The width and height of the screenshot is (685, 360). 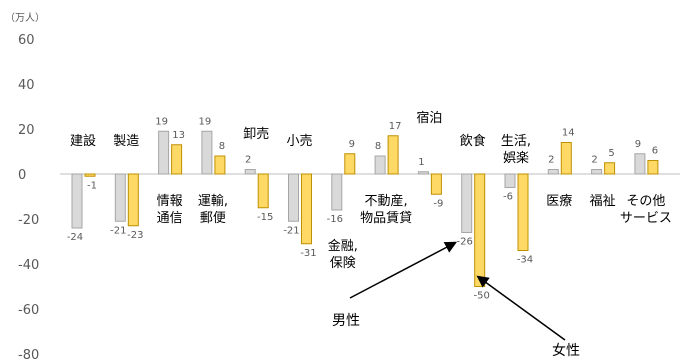 I want to click on value-label: -31, so click(x=308, y=253).